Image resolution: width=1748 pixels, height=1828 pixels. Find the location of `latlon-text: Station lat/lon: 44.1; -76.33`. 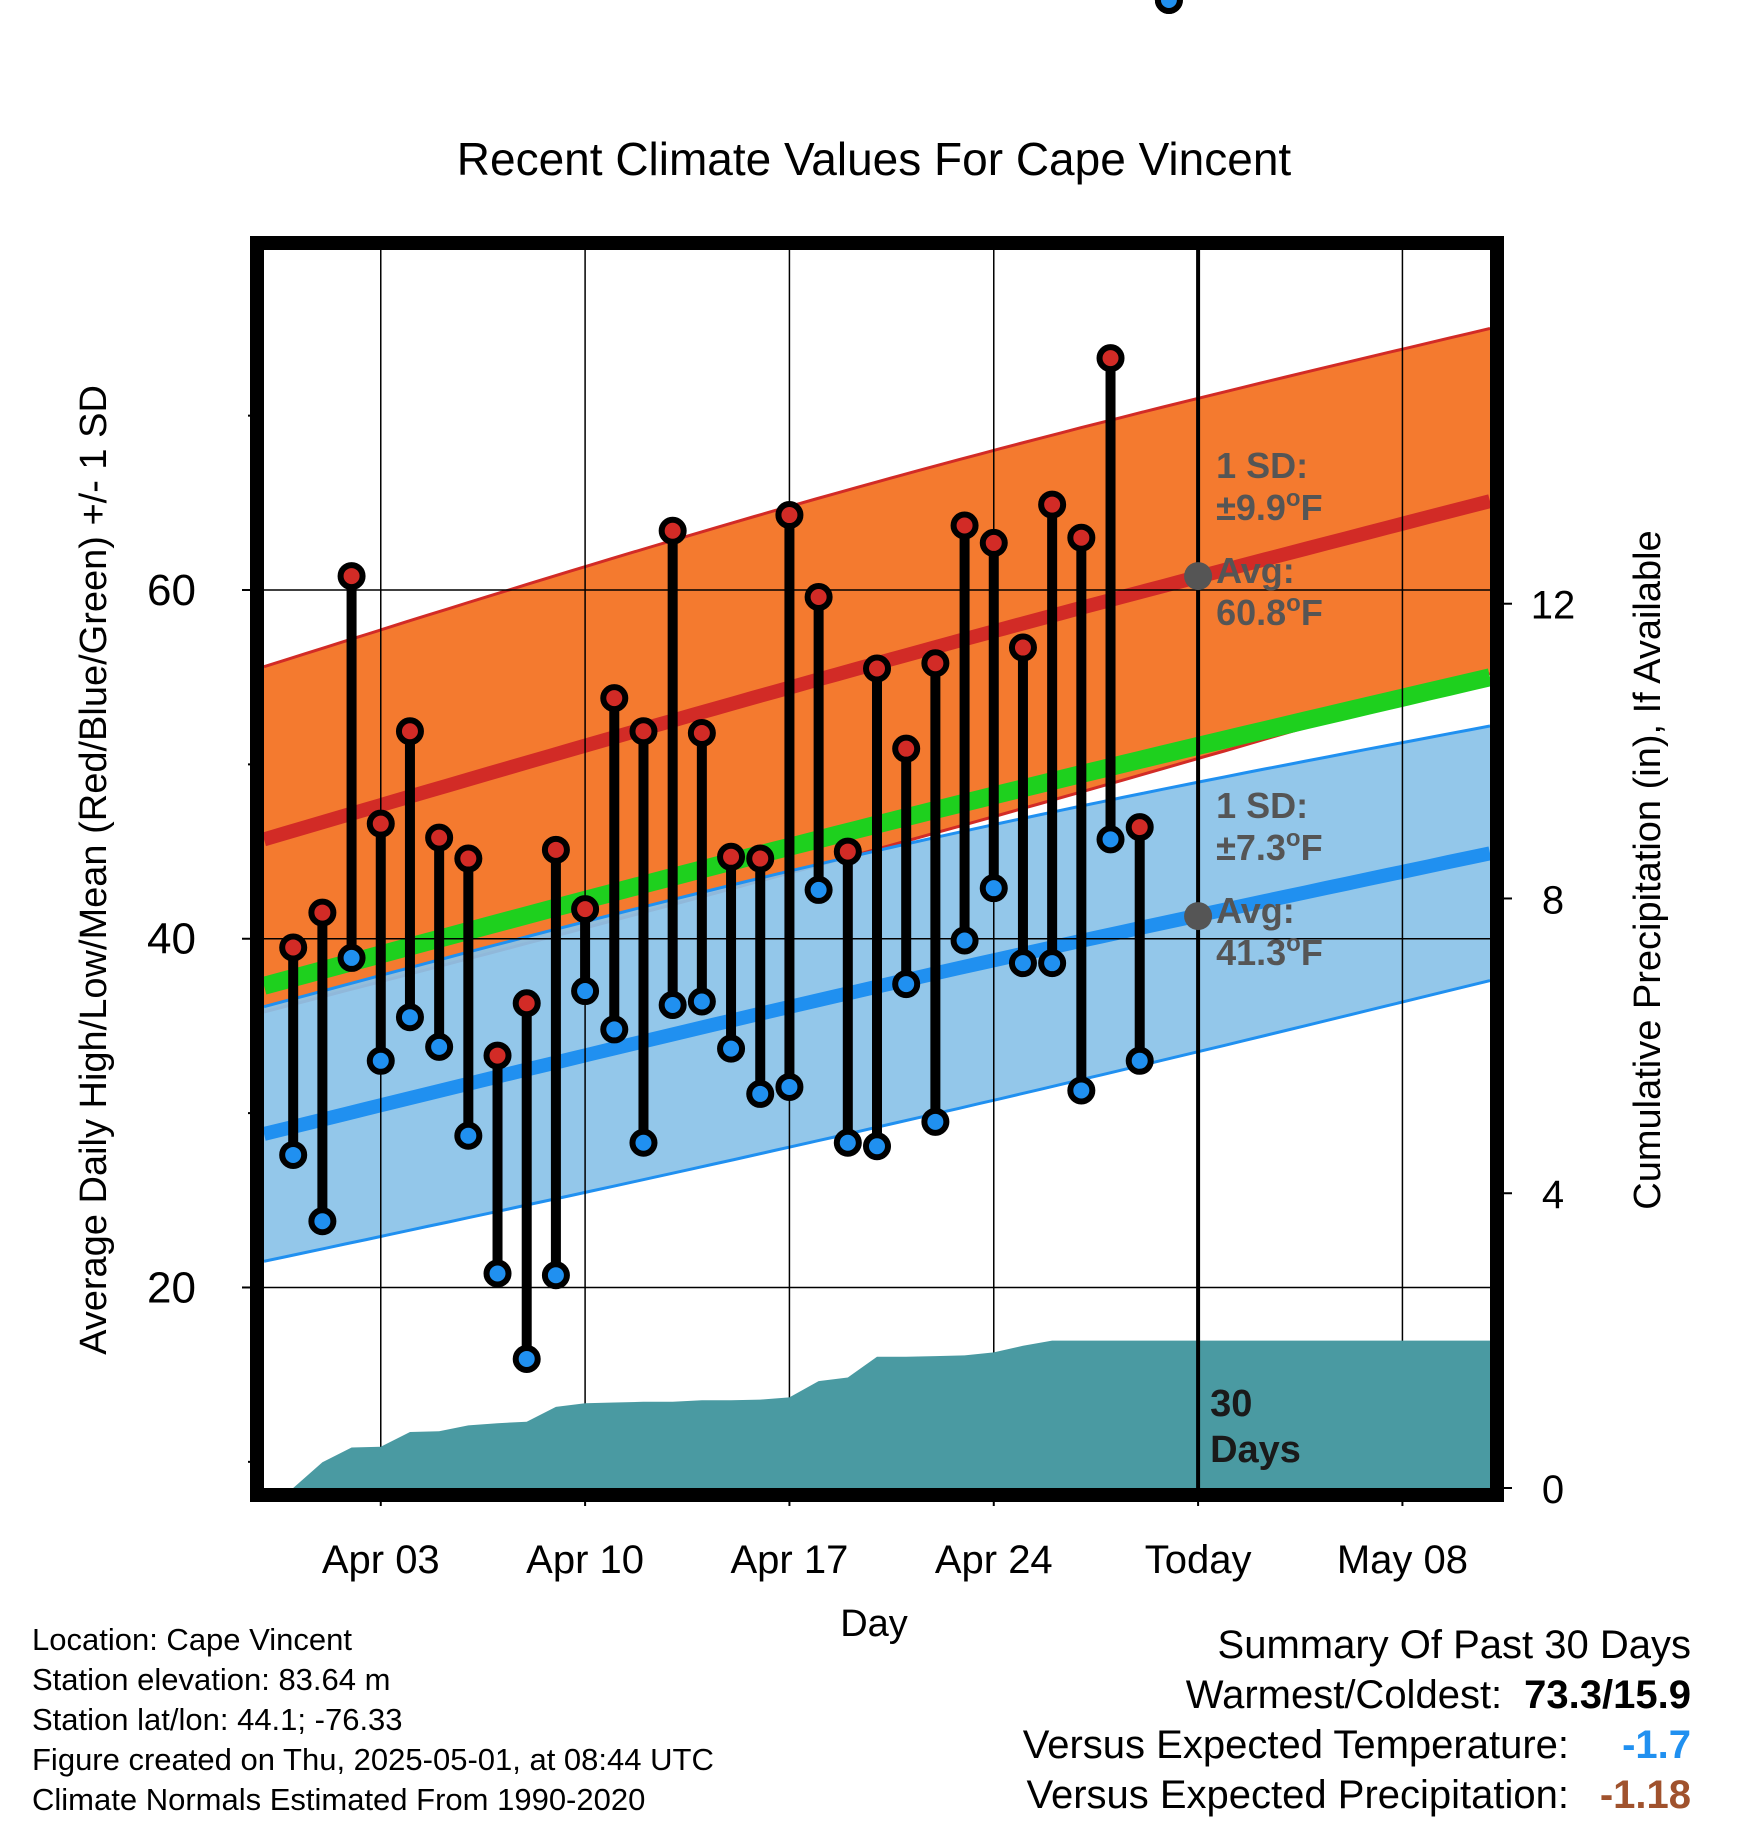

latlon-text: Station lat/lon: 44.1; -76.33 is located at coordinates (217, 1719).